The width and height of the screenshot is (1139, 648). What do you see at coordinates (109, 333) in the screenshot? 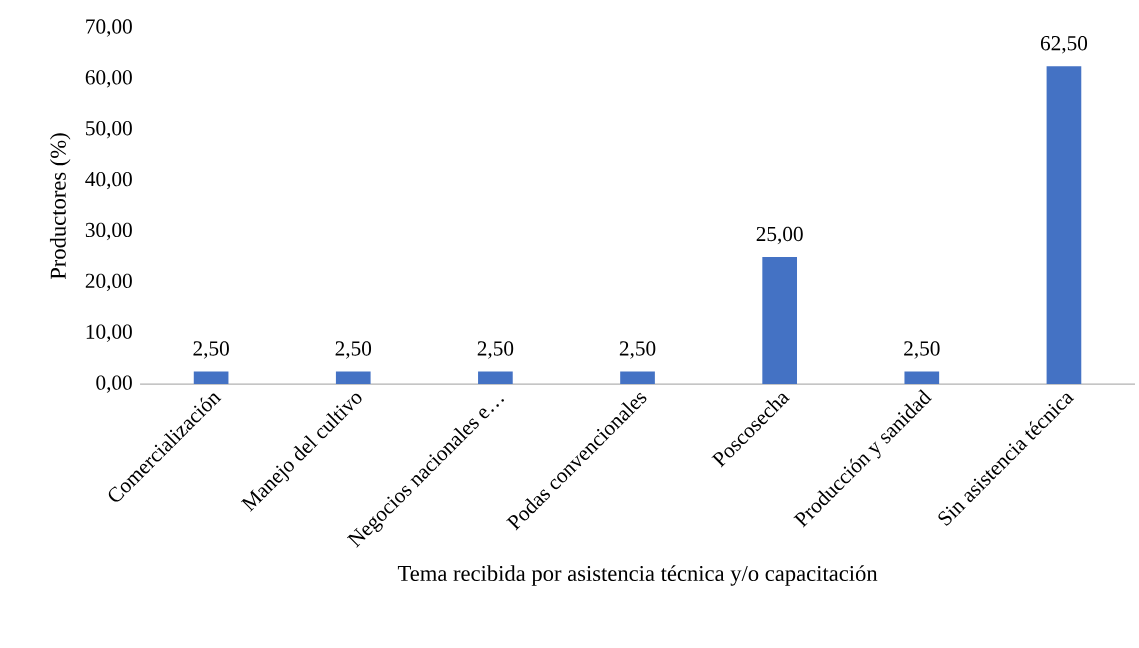
I see `y-tick-label: 10,00` at bounding box center [109, 333].